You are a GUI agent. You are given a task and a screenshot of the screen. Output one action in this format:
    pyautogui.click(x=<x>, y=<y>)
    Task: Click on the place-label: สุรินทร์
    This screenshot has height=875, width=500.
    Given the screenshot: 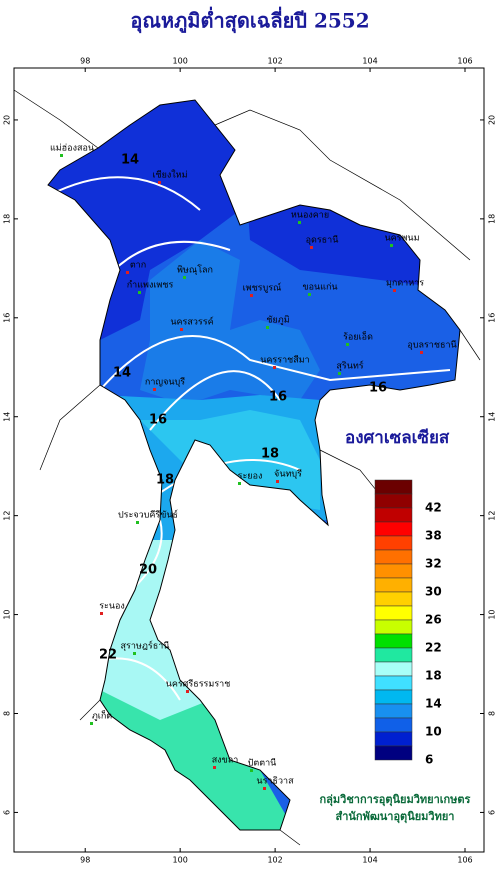 What is the action you would take?
    pyautogui.click(x=349, y=366)
    